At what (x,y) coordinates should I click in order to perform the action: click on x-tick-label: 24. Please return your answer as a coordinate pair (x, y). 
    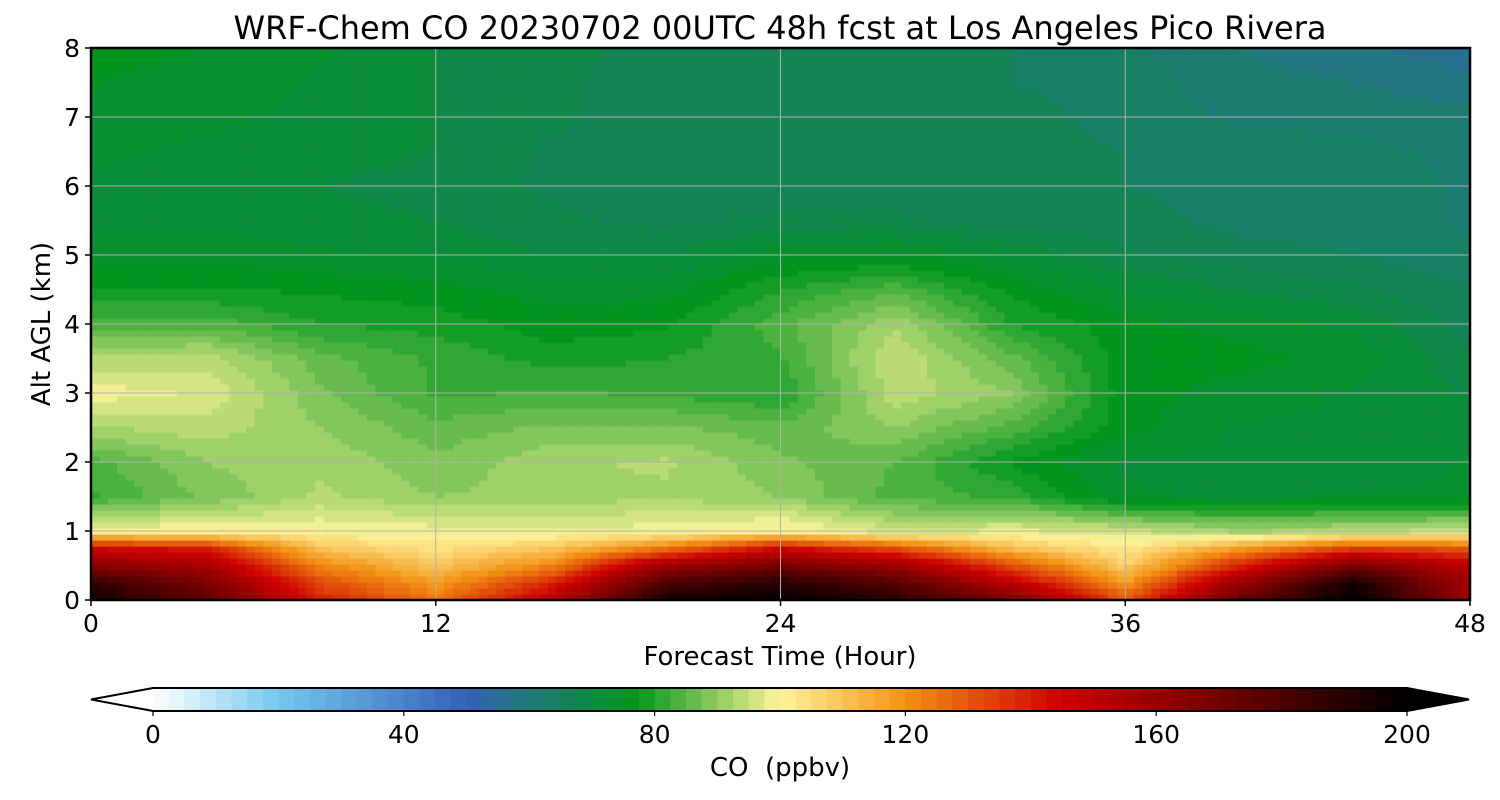
    Looking at the image, I should click on (781, 623).